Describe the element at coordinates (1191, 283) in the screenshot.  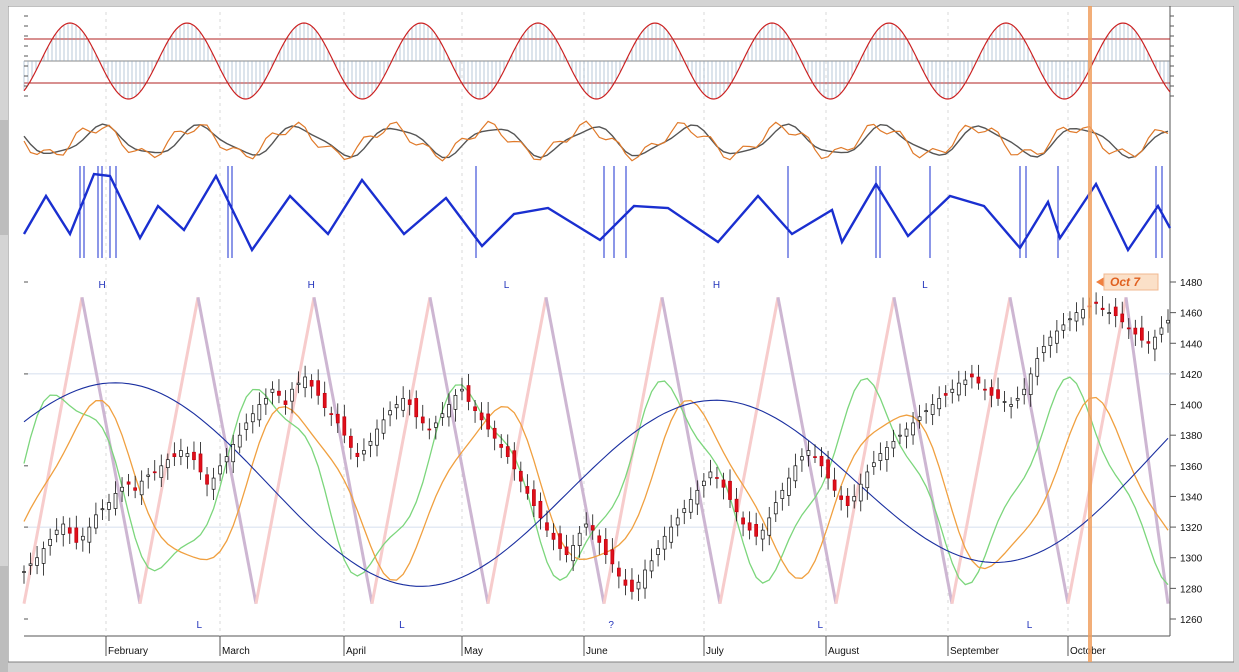
I see `price-tick-label: 1480` at that location.